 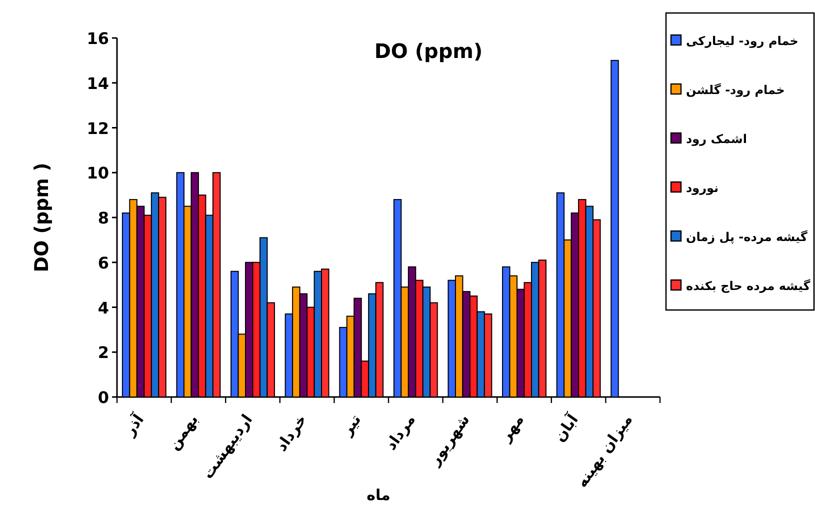 What do you see at coordinates (378, 495) in the screenshot?
I see `x-axis-title: ماه` at bounding box center [378, 495].